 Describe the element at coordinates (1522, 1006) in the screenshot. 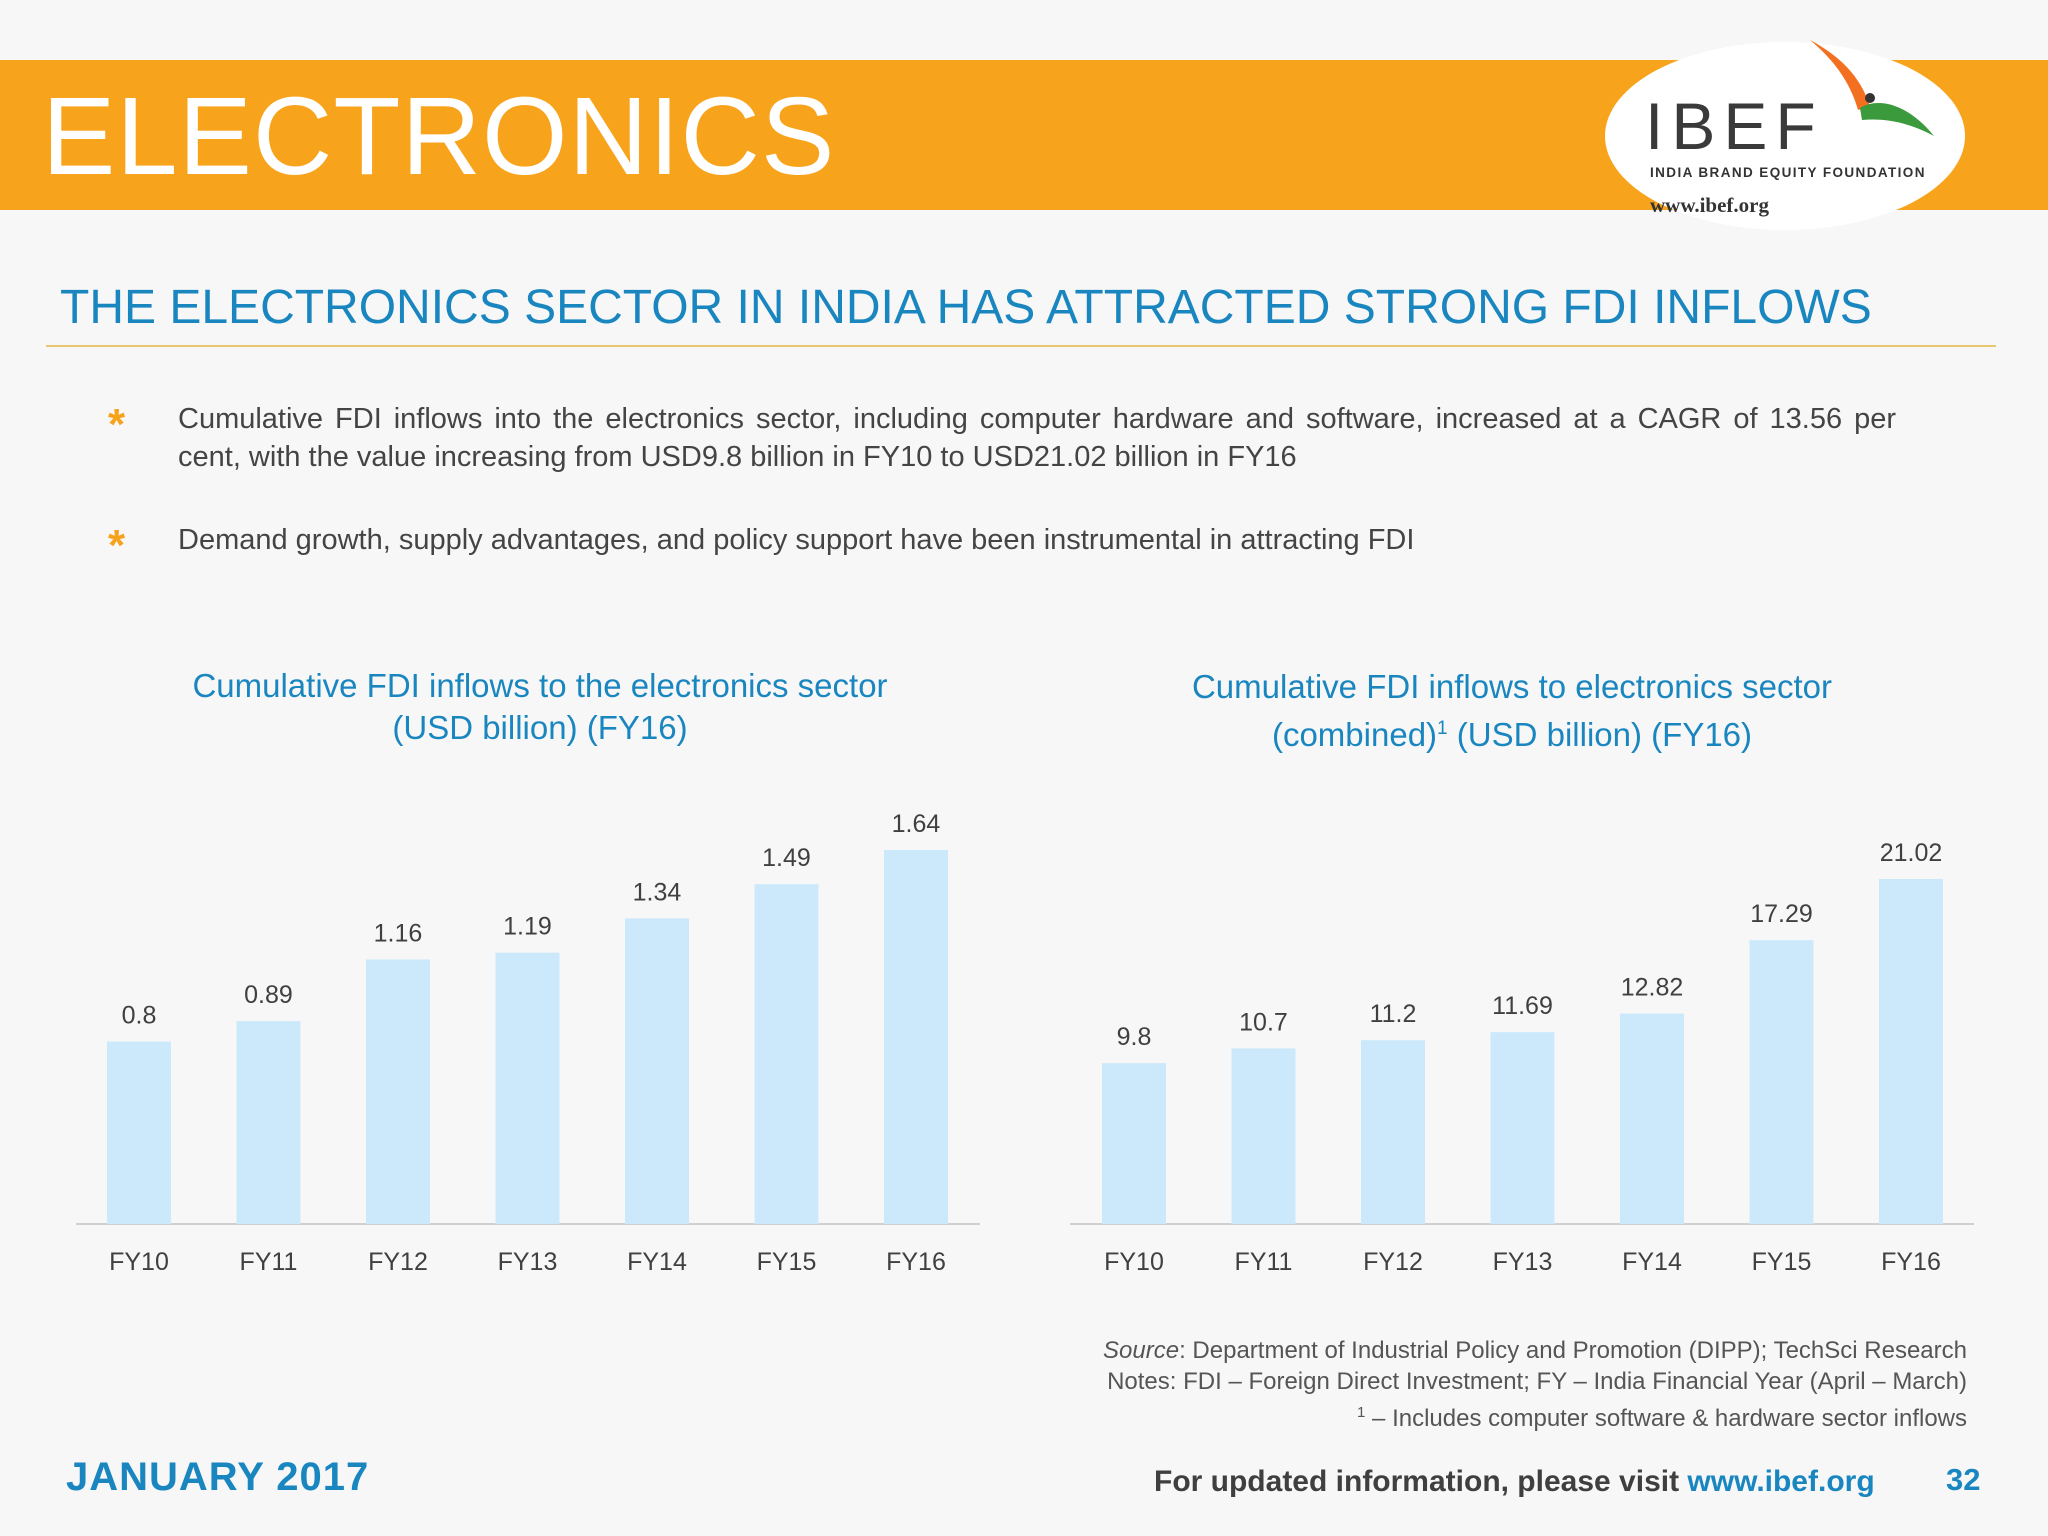

I see `data-label: 11.69` at that location.